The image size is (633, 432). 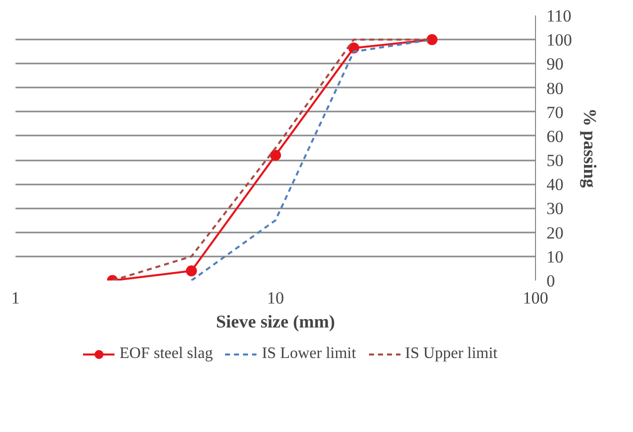 I want to click on y-tick-label: 110, so click(x=559, y=16).